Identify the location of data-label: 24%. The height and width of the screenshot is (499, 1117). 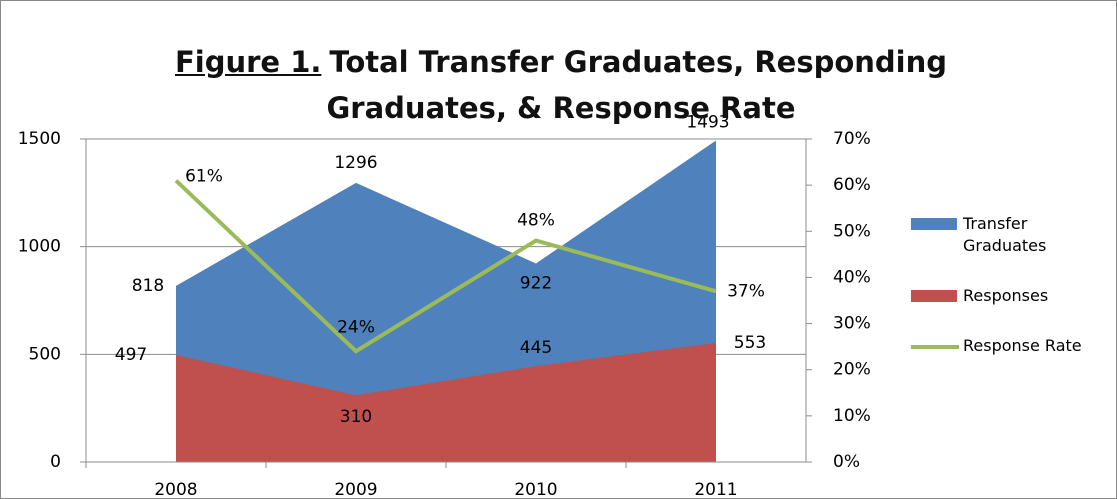
(356, 327).